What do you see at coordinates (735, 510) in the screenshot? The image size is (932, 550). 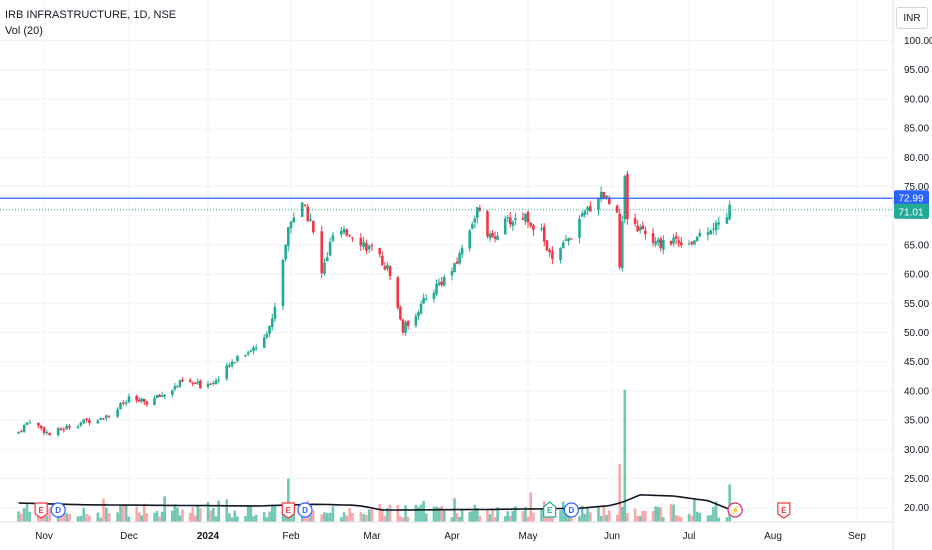 I see `event-marker: ⚡` at bounding box center [735, 510].